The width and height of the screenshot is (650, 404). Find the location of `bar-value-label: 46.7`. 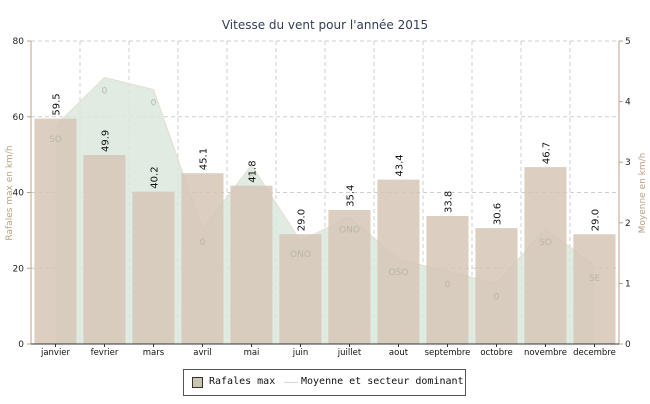

bar-value-label: 46.7 is located at coordinates (547, 153).